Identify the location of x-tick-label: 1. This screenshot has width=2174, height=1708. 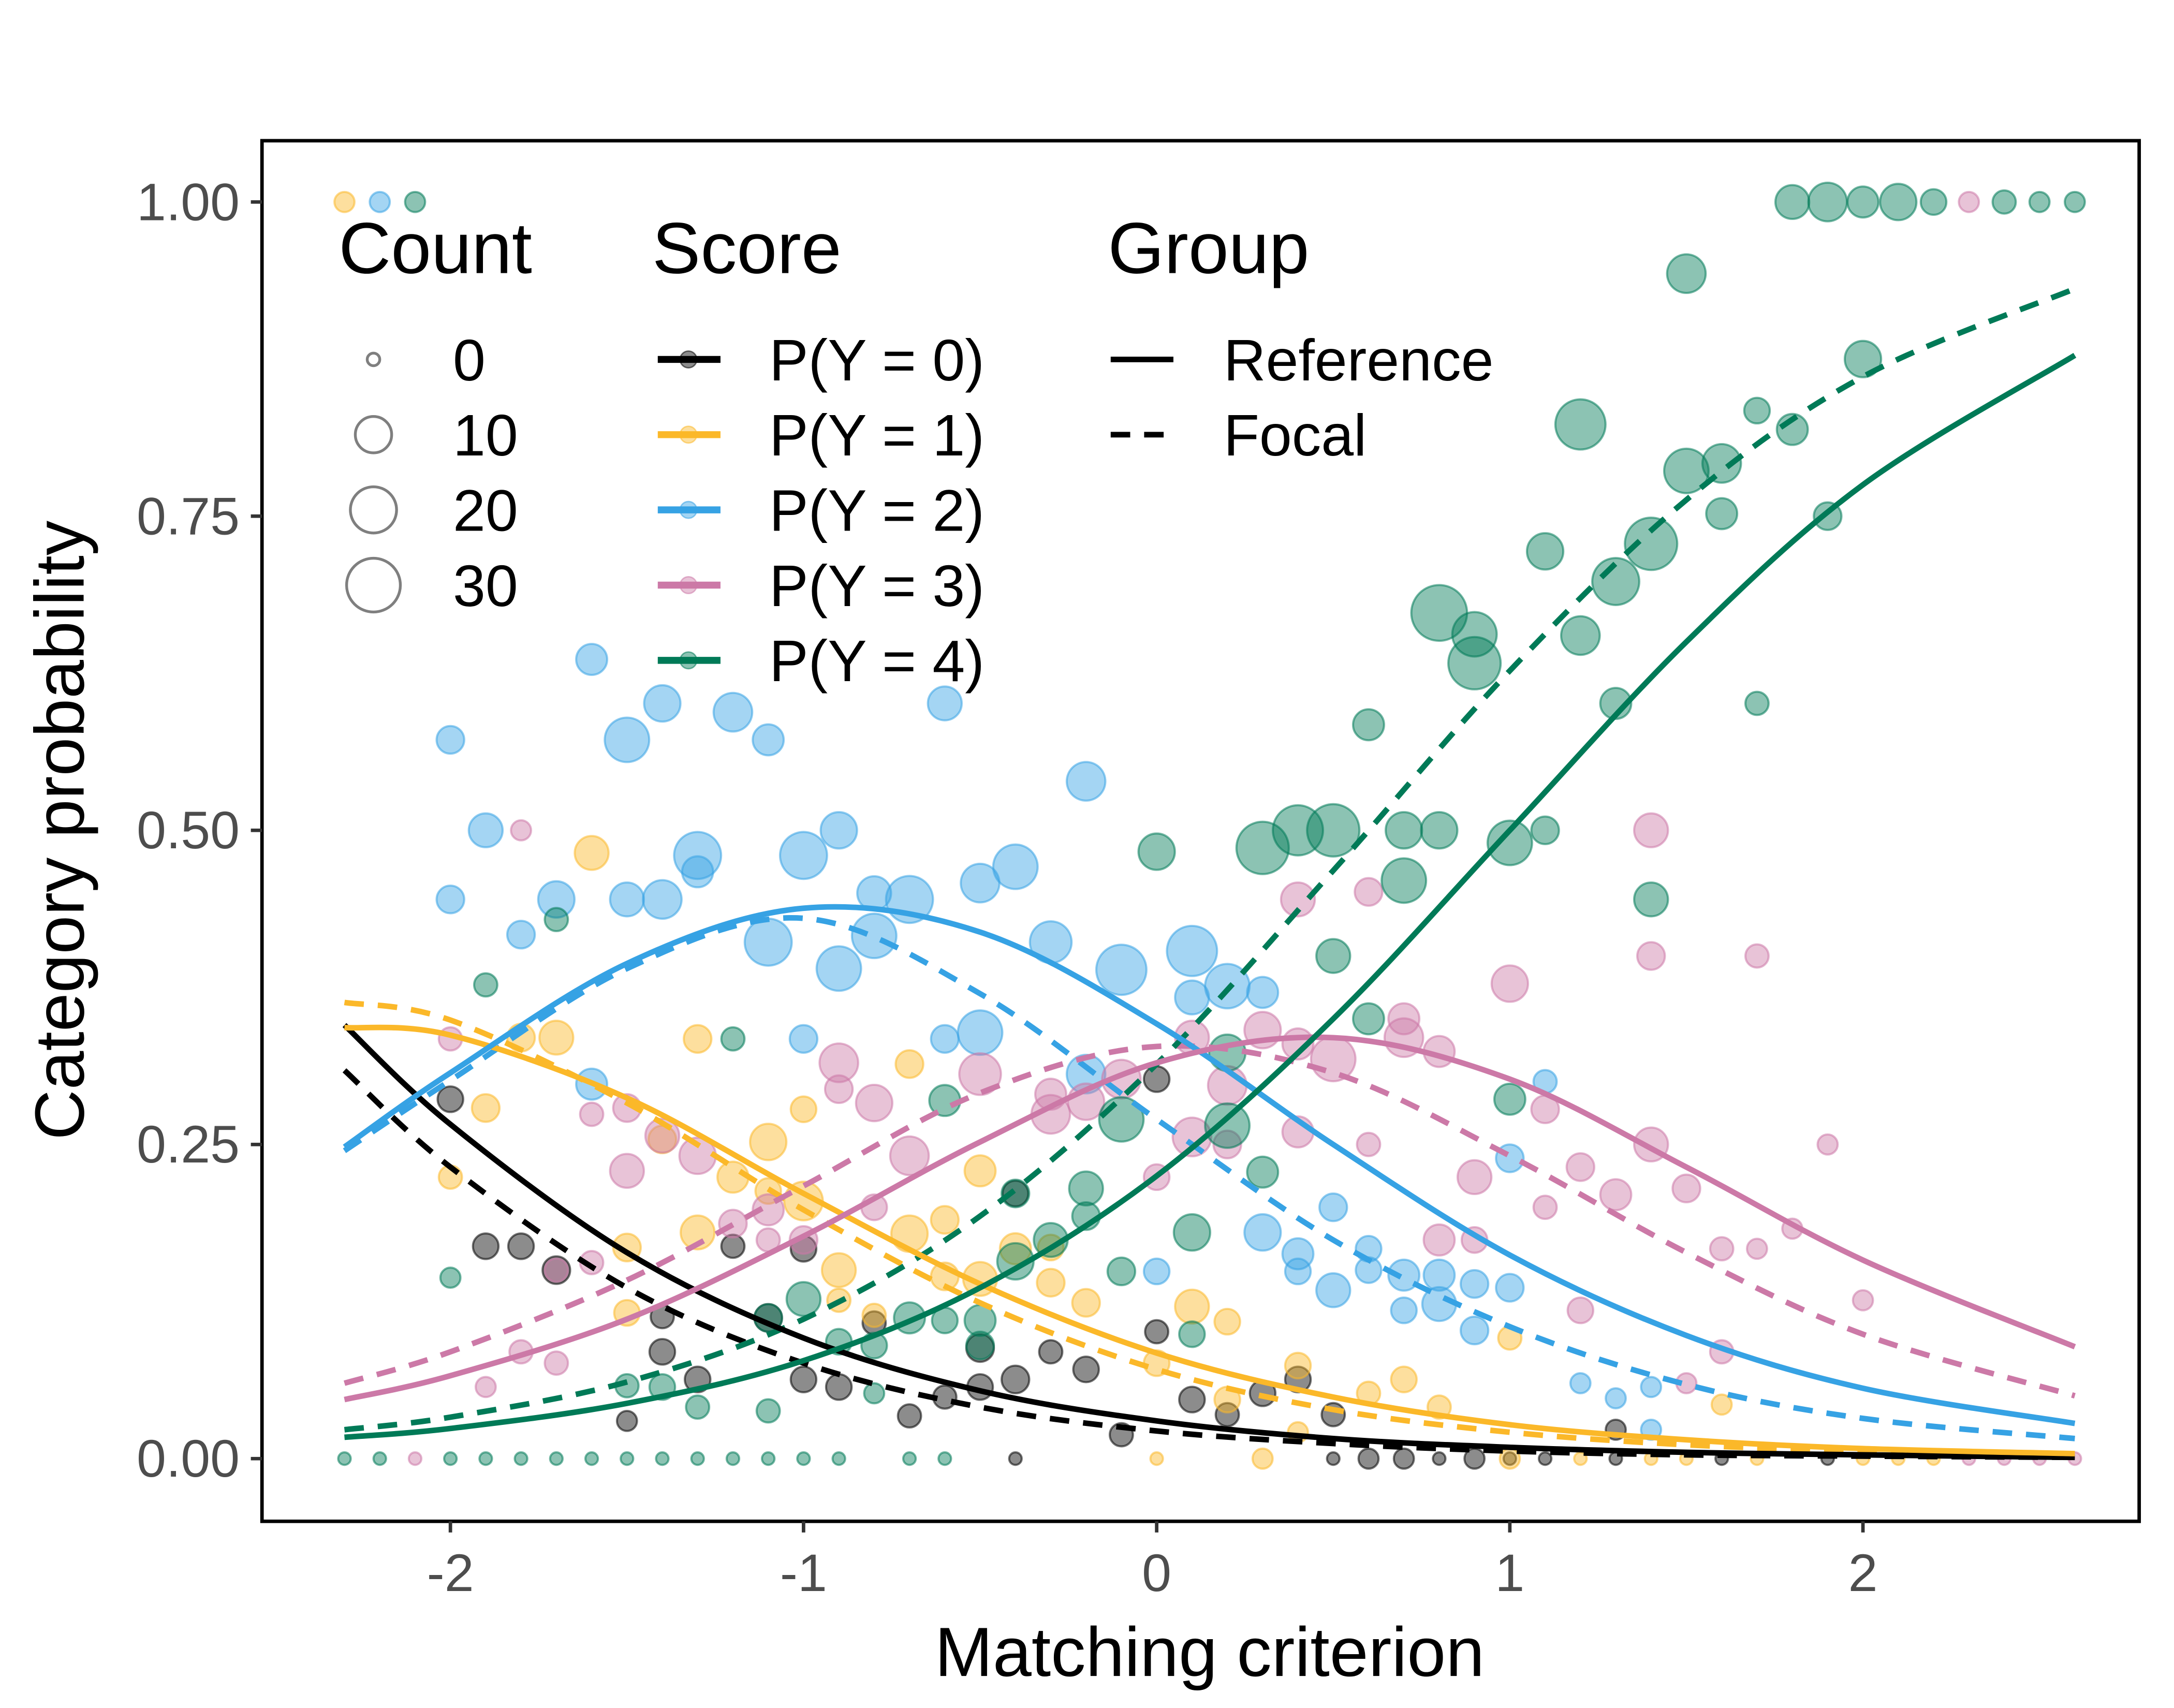
(1509, 1572).